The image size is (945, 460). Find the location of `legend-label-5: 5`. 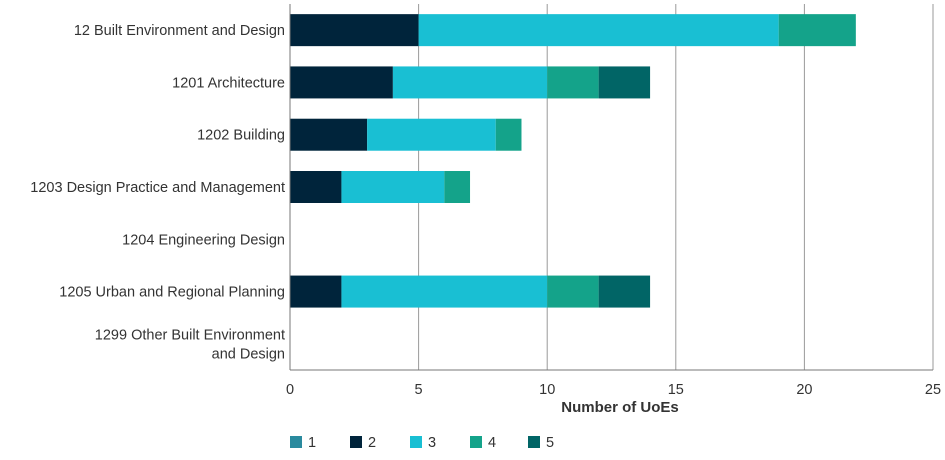

legend-label-5: 5 is located at coordinates (550, 443).